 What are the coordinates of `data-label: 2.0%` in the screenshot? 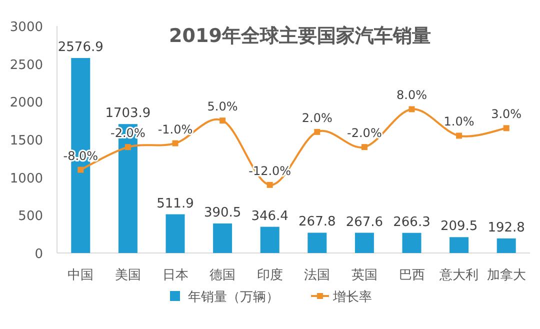 It's located at (317, 117).